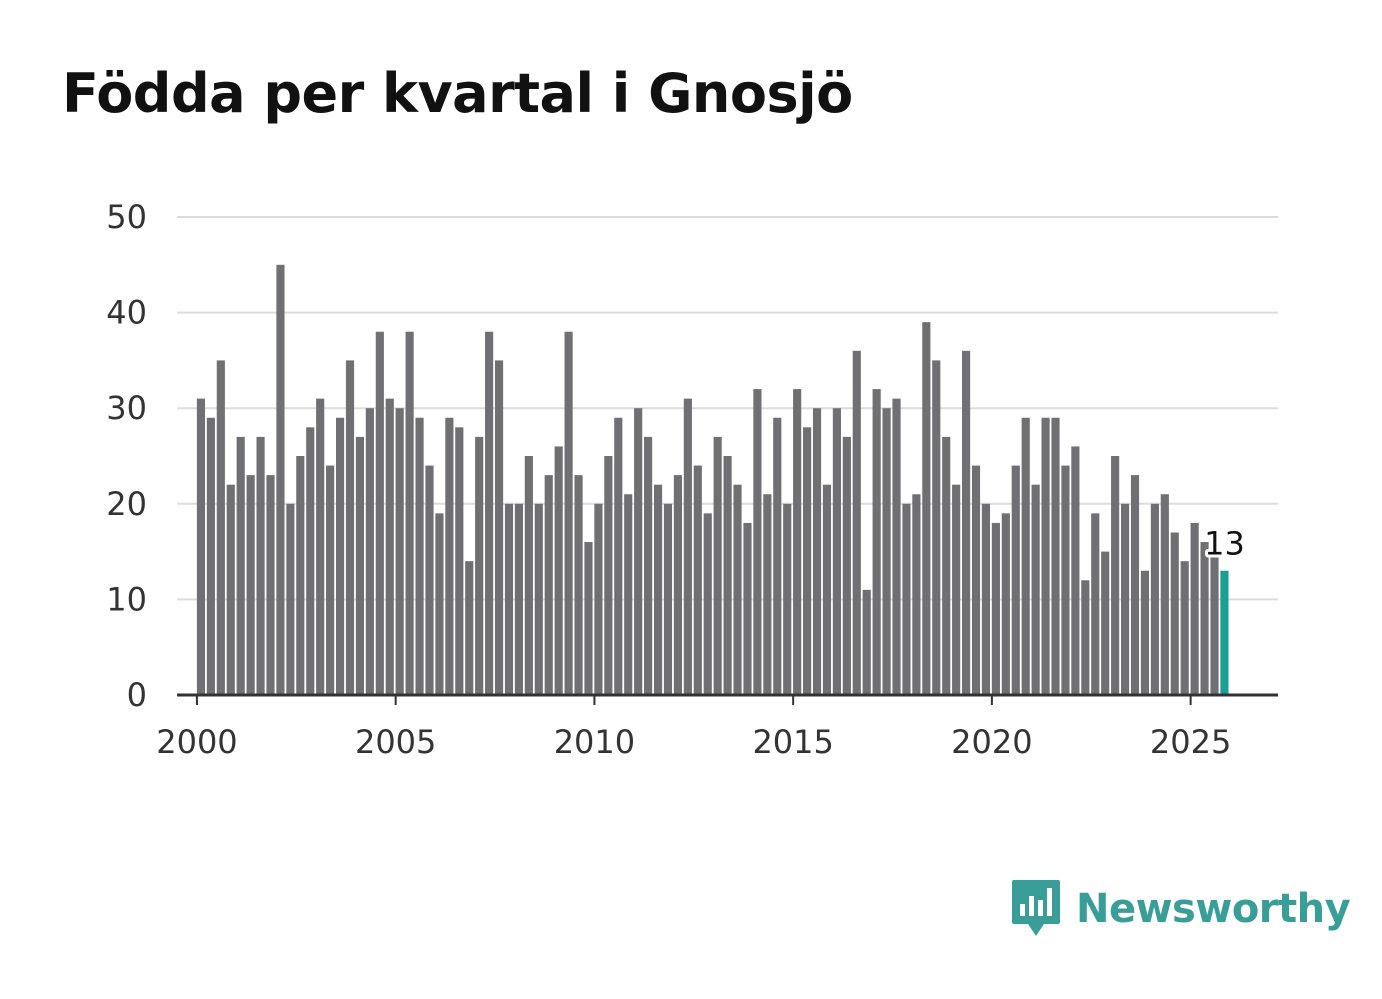 The height and width of the screenshot is (999, 1382). What do you see at coordinates (792, 742) in the screenshot?
I see `x-tick-label: 2015` at bounding box center [792, 742].